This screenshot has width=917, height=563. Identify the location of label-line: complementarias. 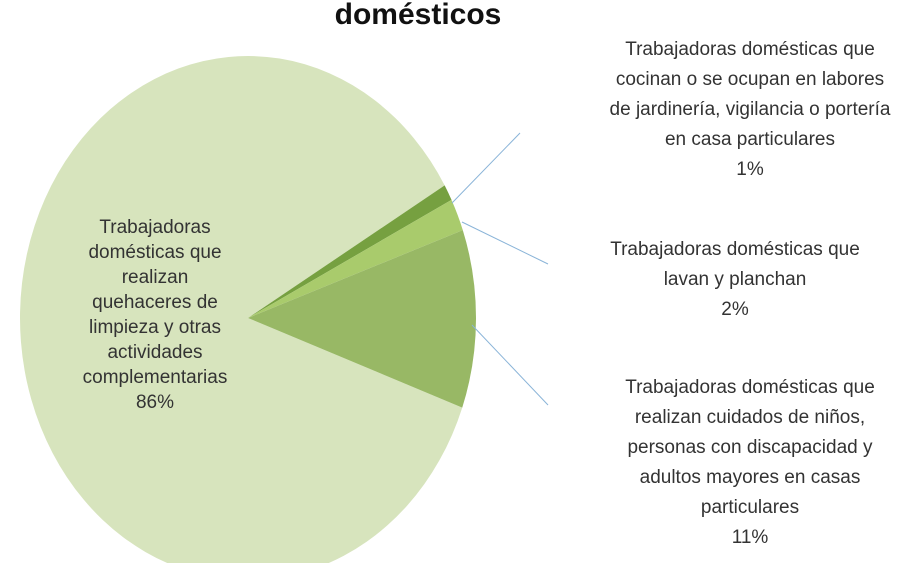
(155, 377).